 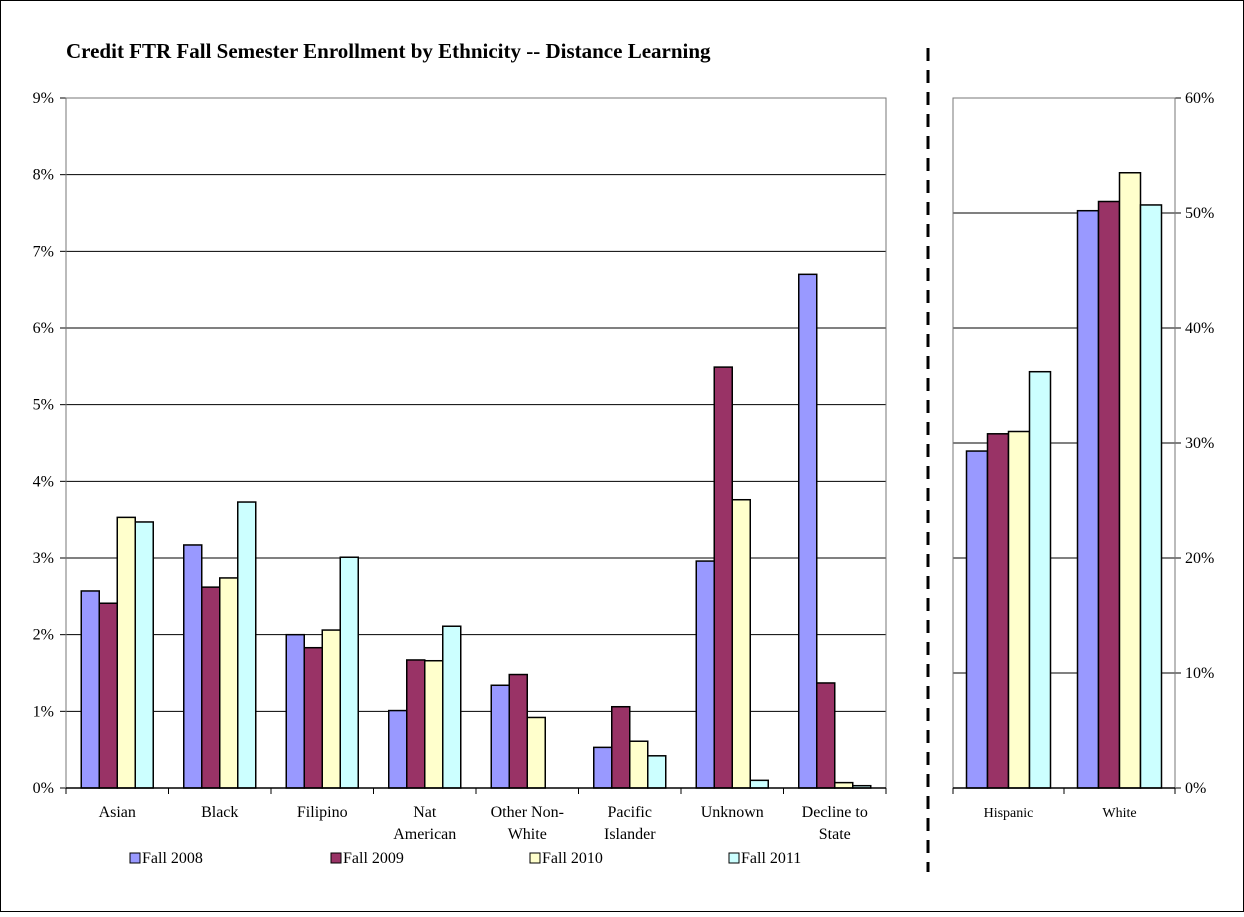 What do you see at coordinates (465, 858) in the screenshot?
I see `legend: Fall 2008 Fall 2009 Fall 2010 Fall 2011` at bounding box center [465, 858].